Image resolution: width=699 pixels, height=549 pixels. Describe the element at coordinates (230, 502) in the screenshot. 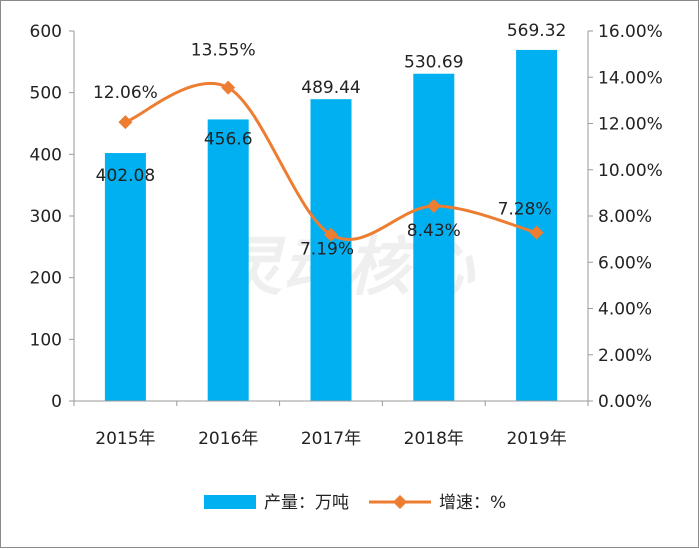

I see `legend-swatch-output` at that location.